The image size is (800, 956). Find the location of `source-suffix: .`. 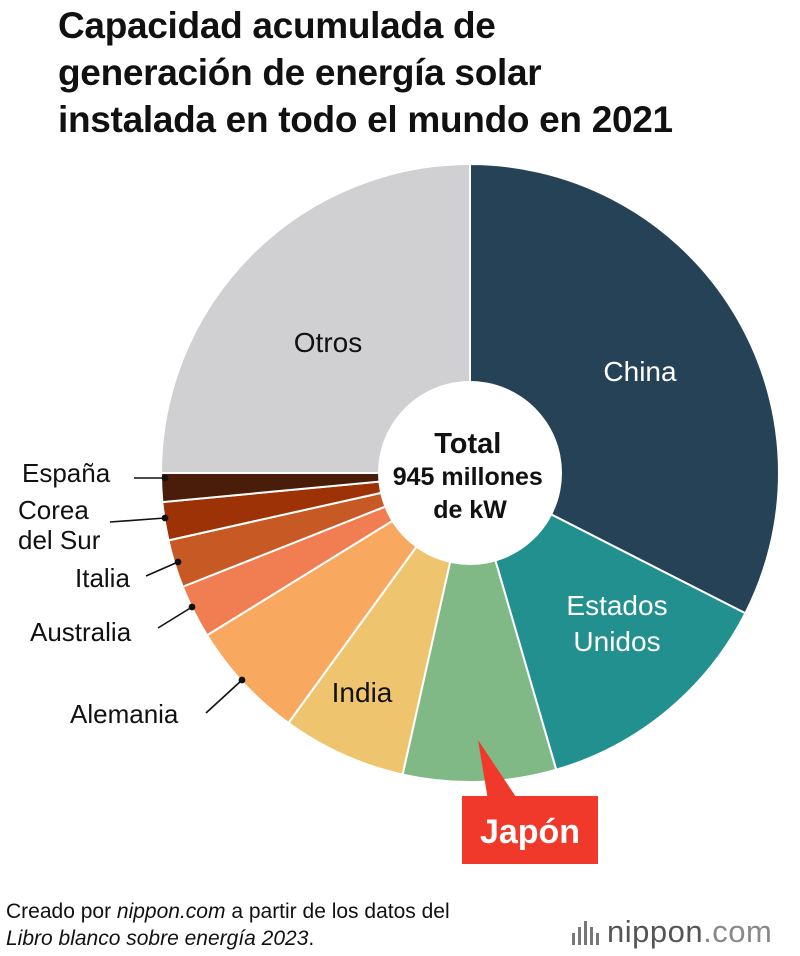

source-suffix: . is located at coordinates (311, 938).